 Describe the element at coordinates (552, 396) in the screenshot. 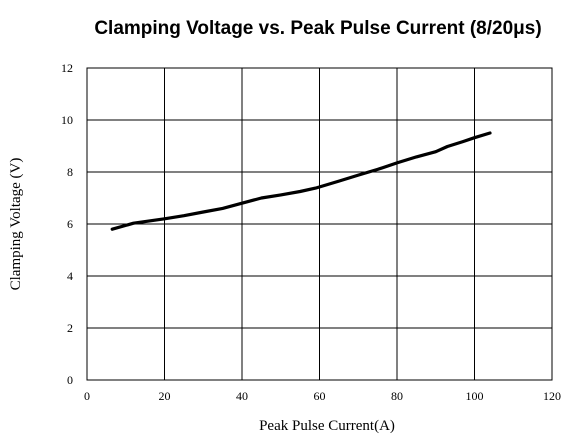

I see `x-tick-label: 120` at that location.